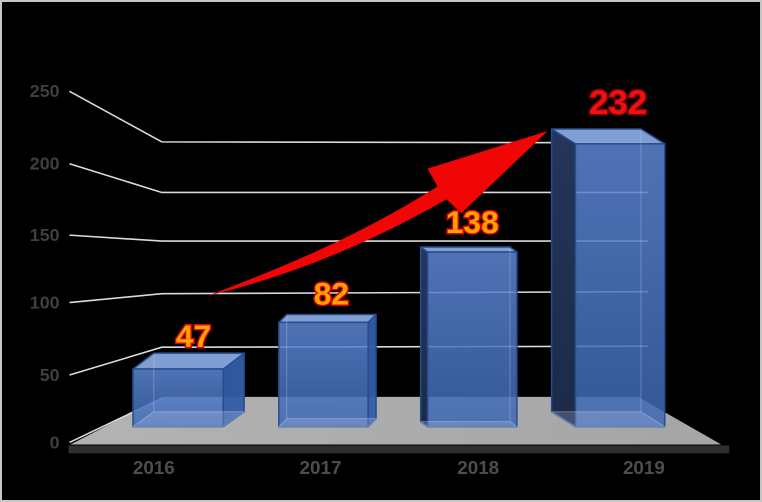 This screenshot has height=502, width=762. What do you see at coordinates (563, 278) in the screenshot?
I see `bar-2019-side-face` at bounding box center [563, 278].